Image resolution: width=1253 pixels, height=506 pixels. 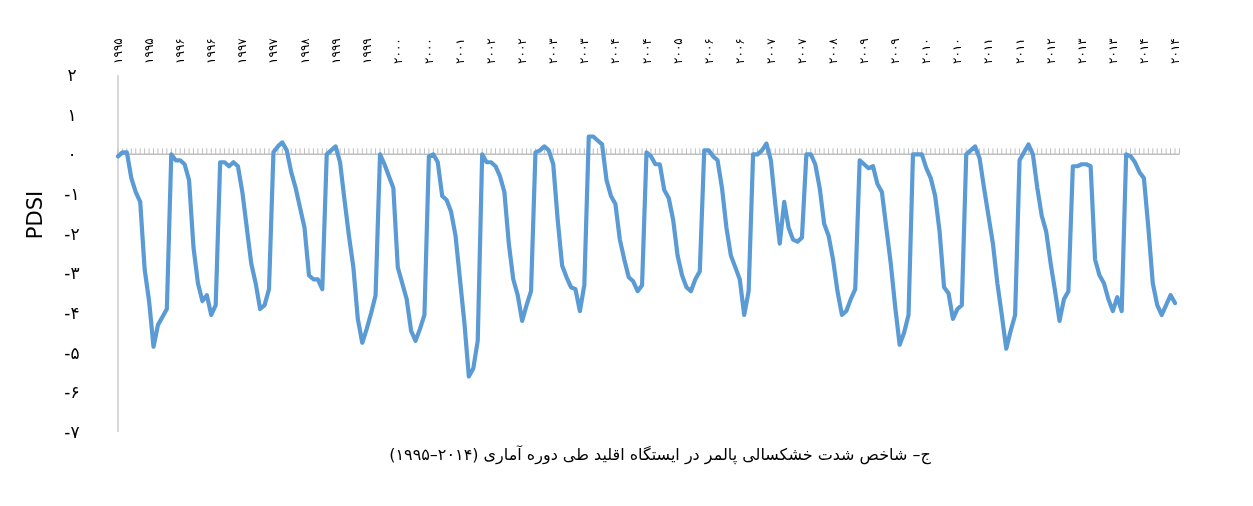 I want to click on y-axis-title: PDSI, so click(x=35, y=215).